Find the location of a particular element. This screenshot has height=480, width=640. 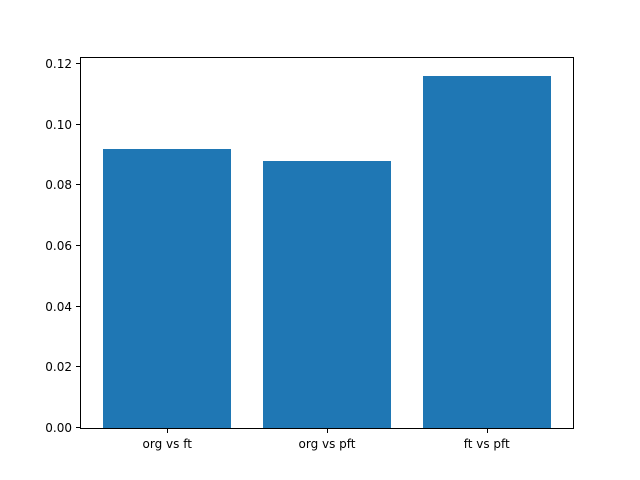

y-tick-label-0.02: 0.02 is located at coordinates (58, 367).